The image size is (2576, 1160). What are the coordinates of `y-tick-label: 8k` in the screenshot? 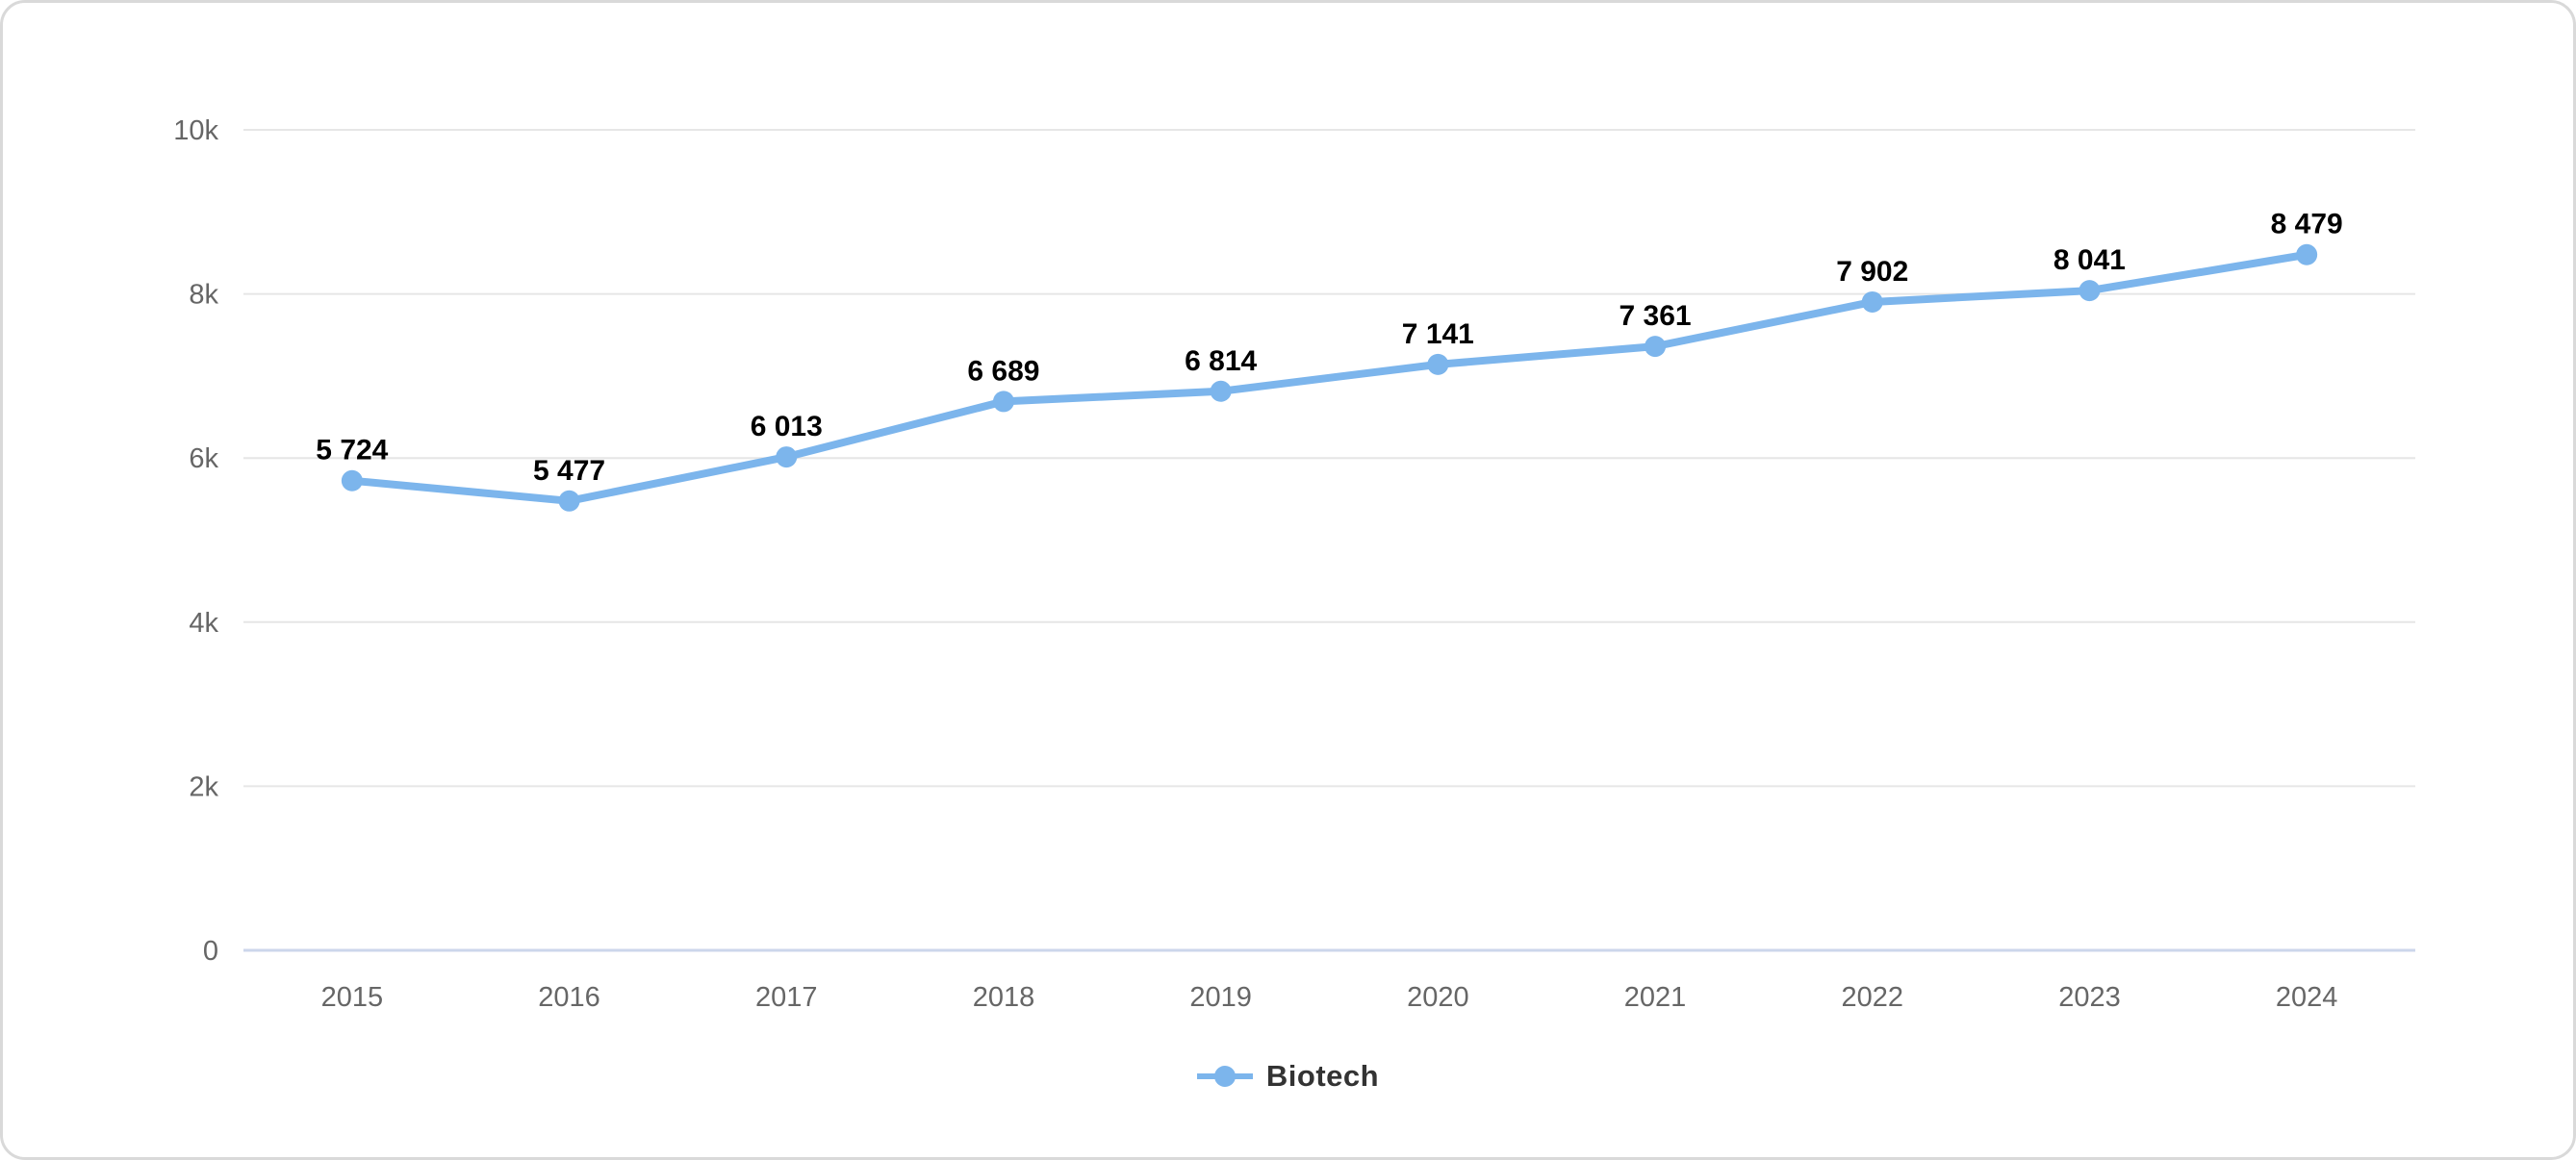 It's located at (203, 295).